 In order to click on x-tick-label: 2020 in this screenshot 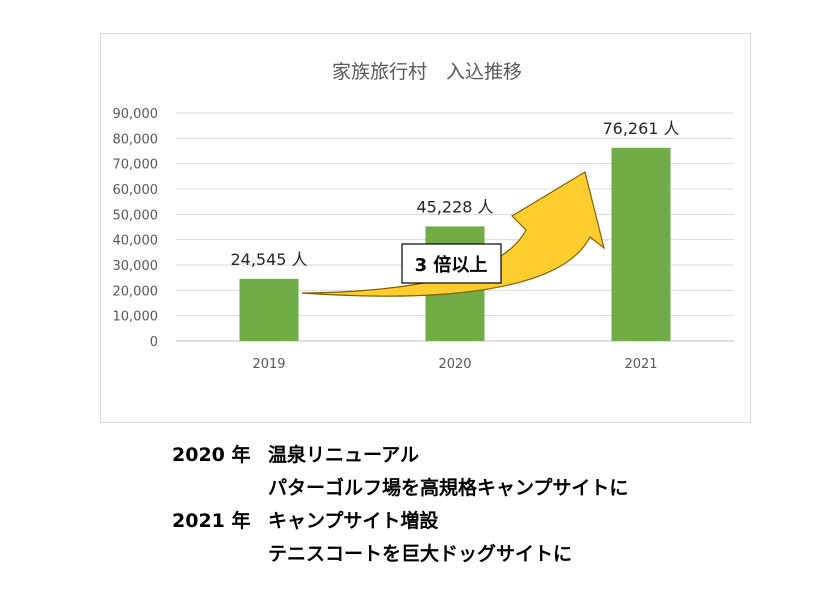, I will do `click(454, 364)`.